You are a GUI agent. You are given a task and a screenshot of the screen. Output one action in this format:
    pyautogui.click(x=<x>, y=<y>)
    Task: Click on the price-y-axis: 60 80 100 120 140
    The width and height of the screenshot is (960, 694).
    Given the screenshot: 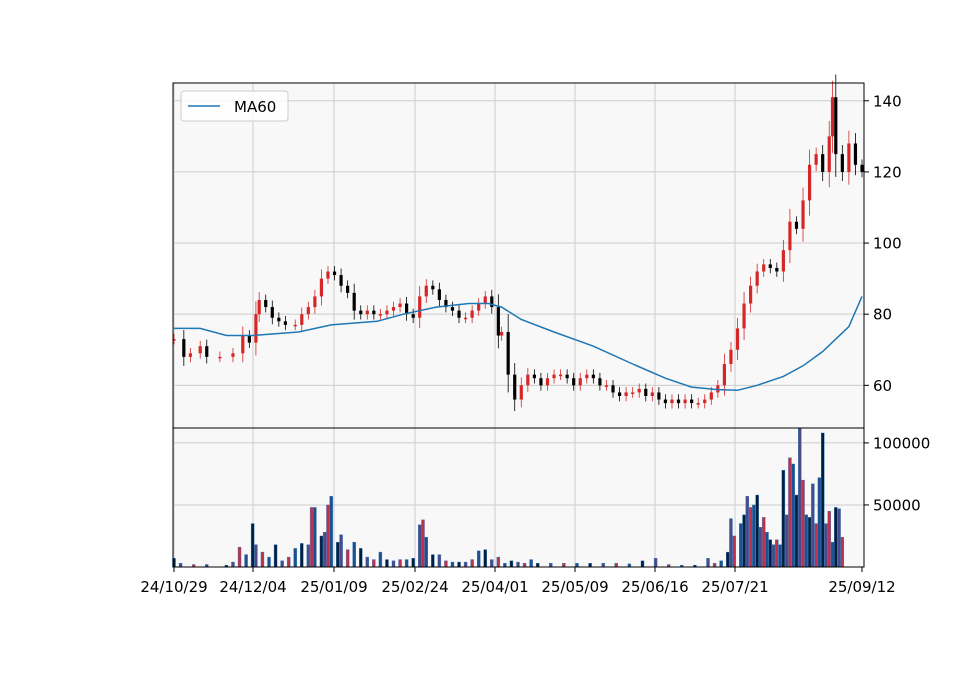 What is the action you would take?
    pyautogui.click(x=883, y=243)
    